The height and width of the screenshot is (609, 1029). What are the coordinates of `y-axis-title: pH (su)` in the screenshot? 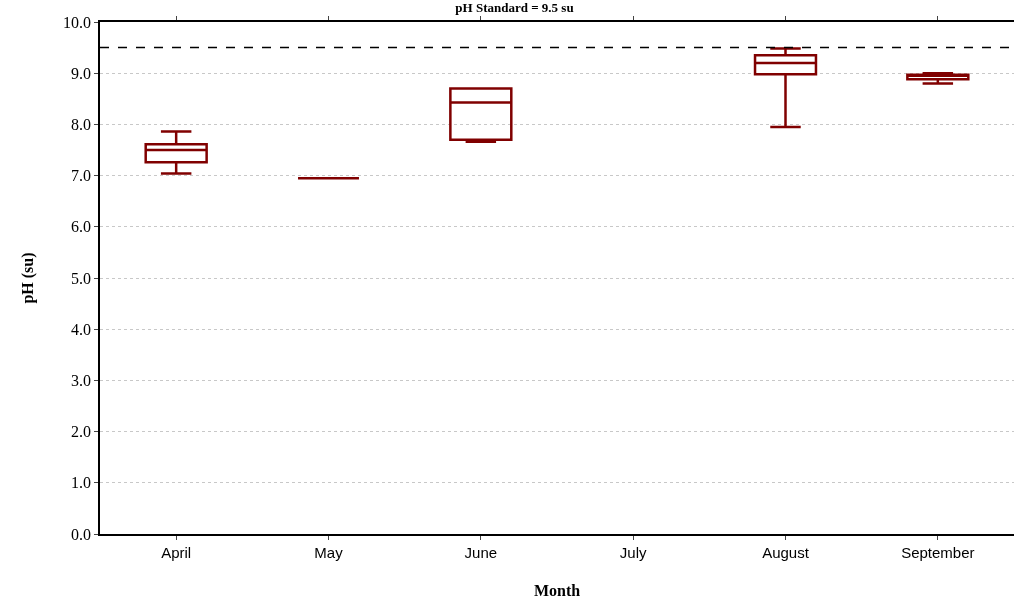 It's located at (28, 278).